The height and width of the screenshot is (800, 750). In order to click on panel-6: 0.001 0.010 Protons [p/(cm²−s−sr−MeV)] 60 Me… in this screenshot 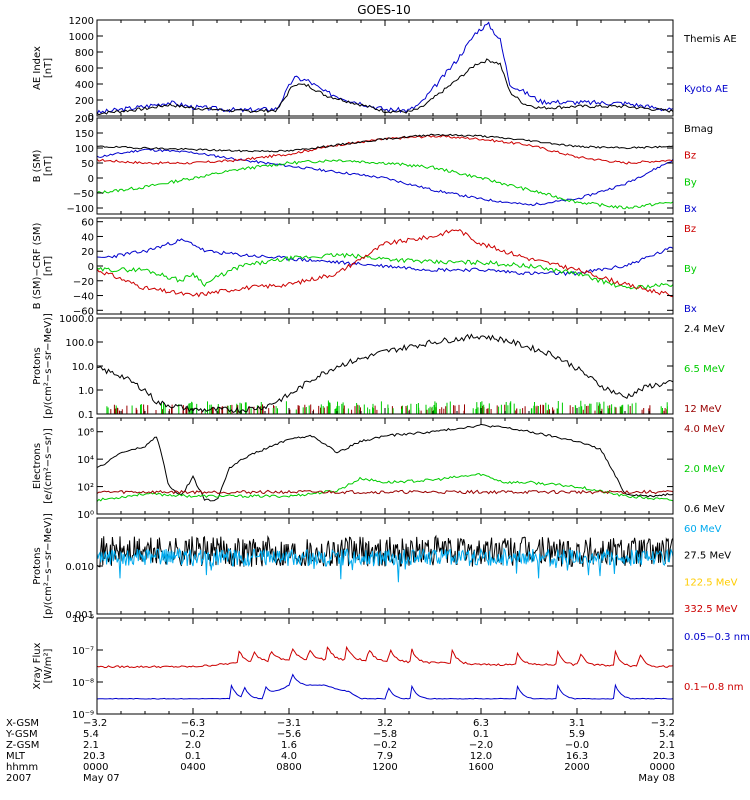, I will do `click(385, 567)`.